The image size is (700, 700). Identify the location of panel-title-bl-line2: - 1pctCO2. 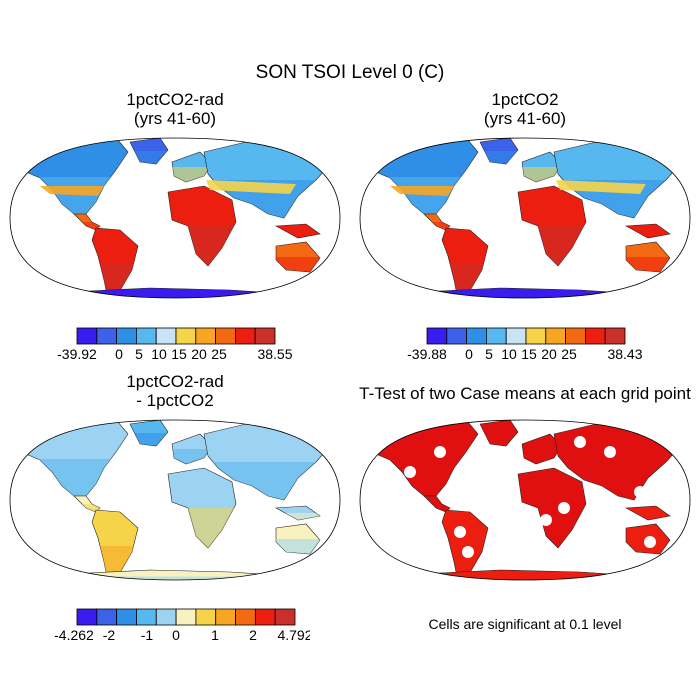
(175, 400).